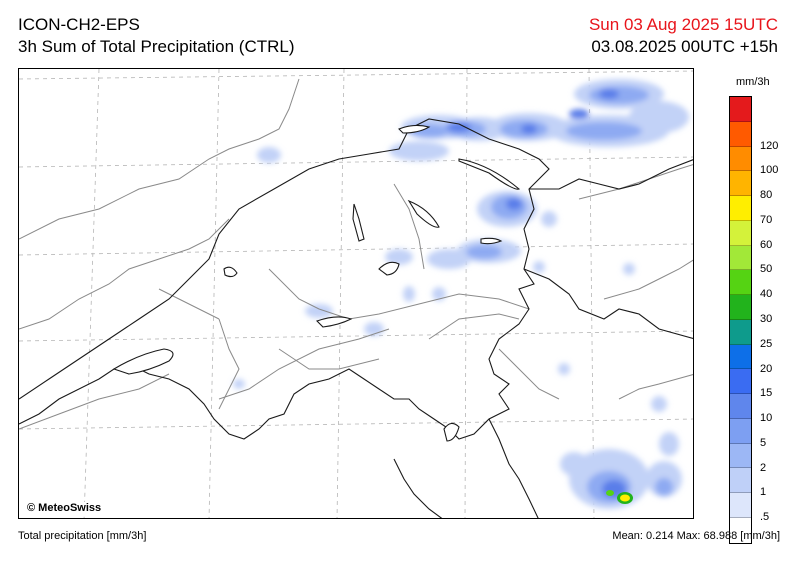 This screenshot has height=561, width=800. What do you see at coordinates (766, 393) in the screenshot?
I see `legend-tick-label: 15` at bounding box center [766, 393].